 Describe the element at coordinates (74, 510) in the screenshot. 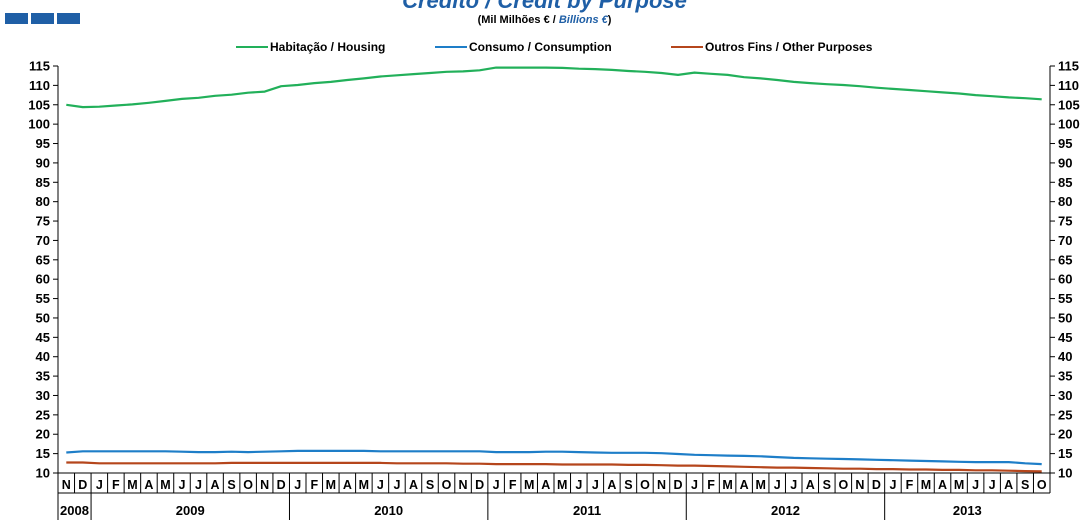

I see `year-label: 2008` at that location.